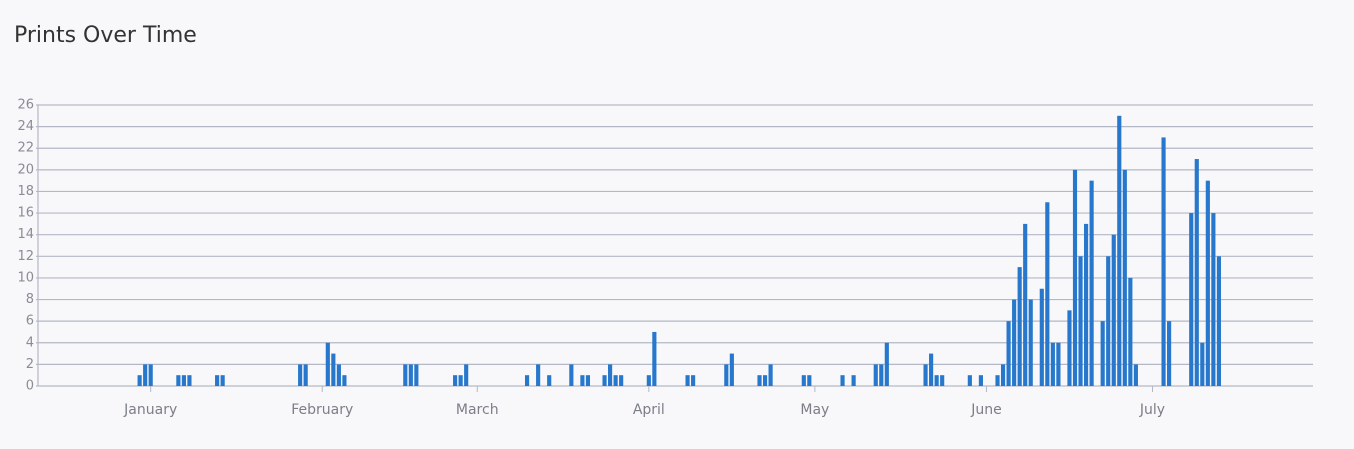 This screenshot has width=1354, height=449. Describe the element at coordinates (30, 299) in the screenshot. I see `y-tick-label: 8` at that location.